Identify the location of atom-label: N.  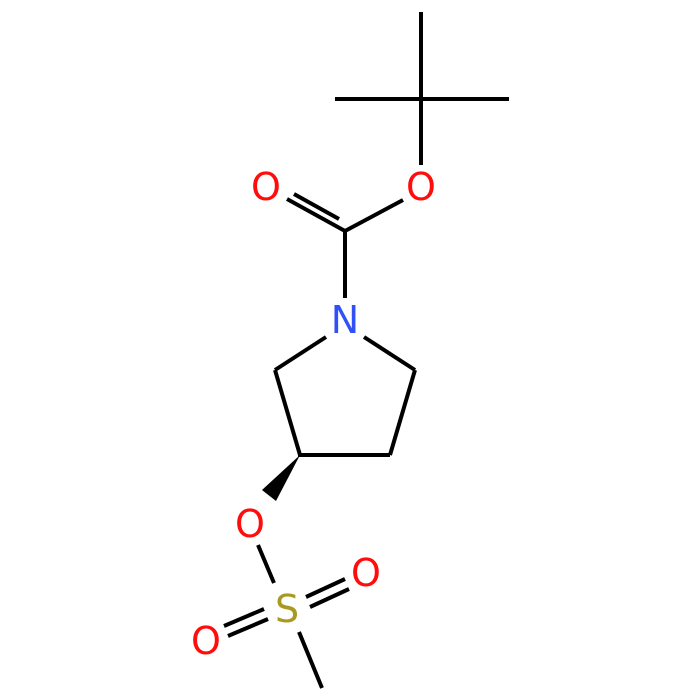
(345, 320).